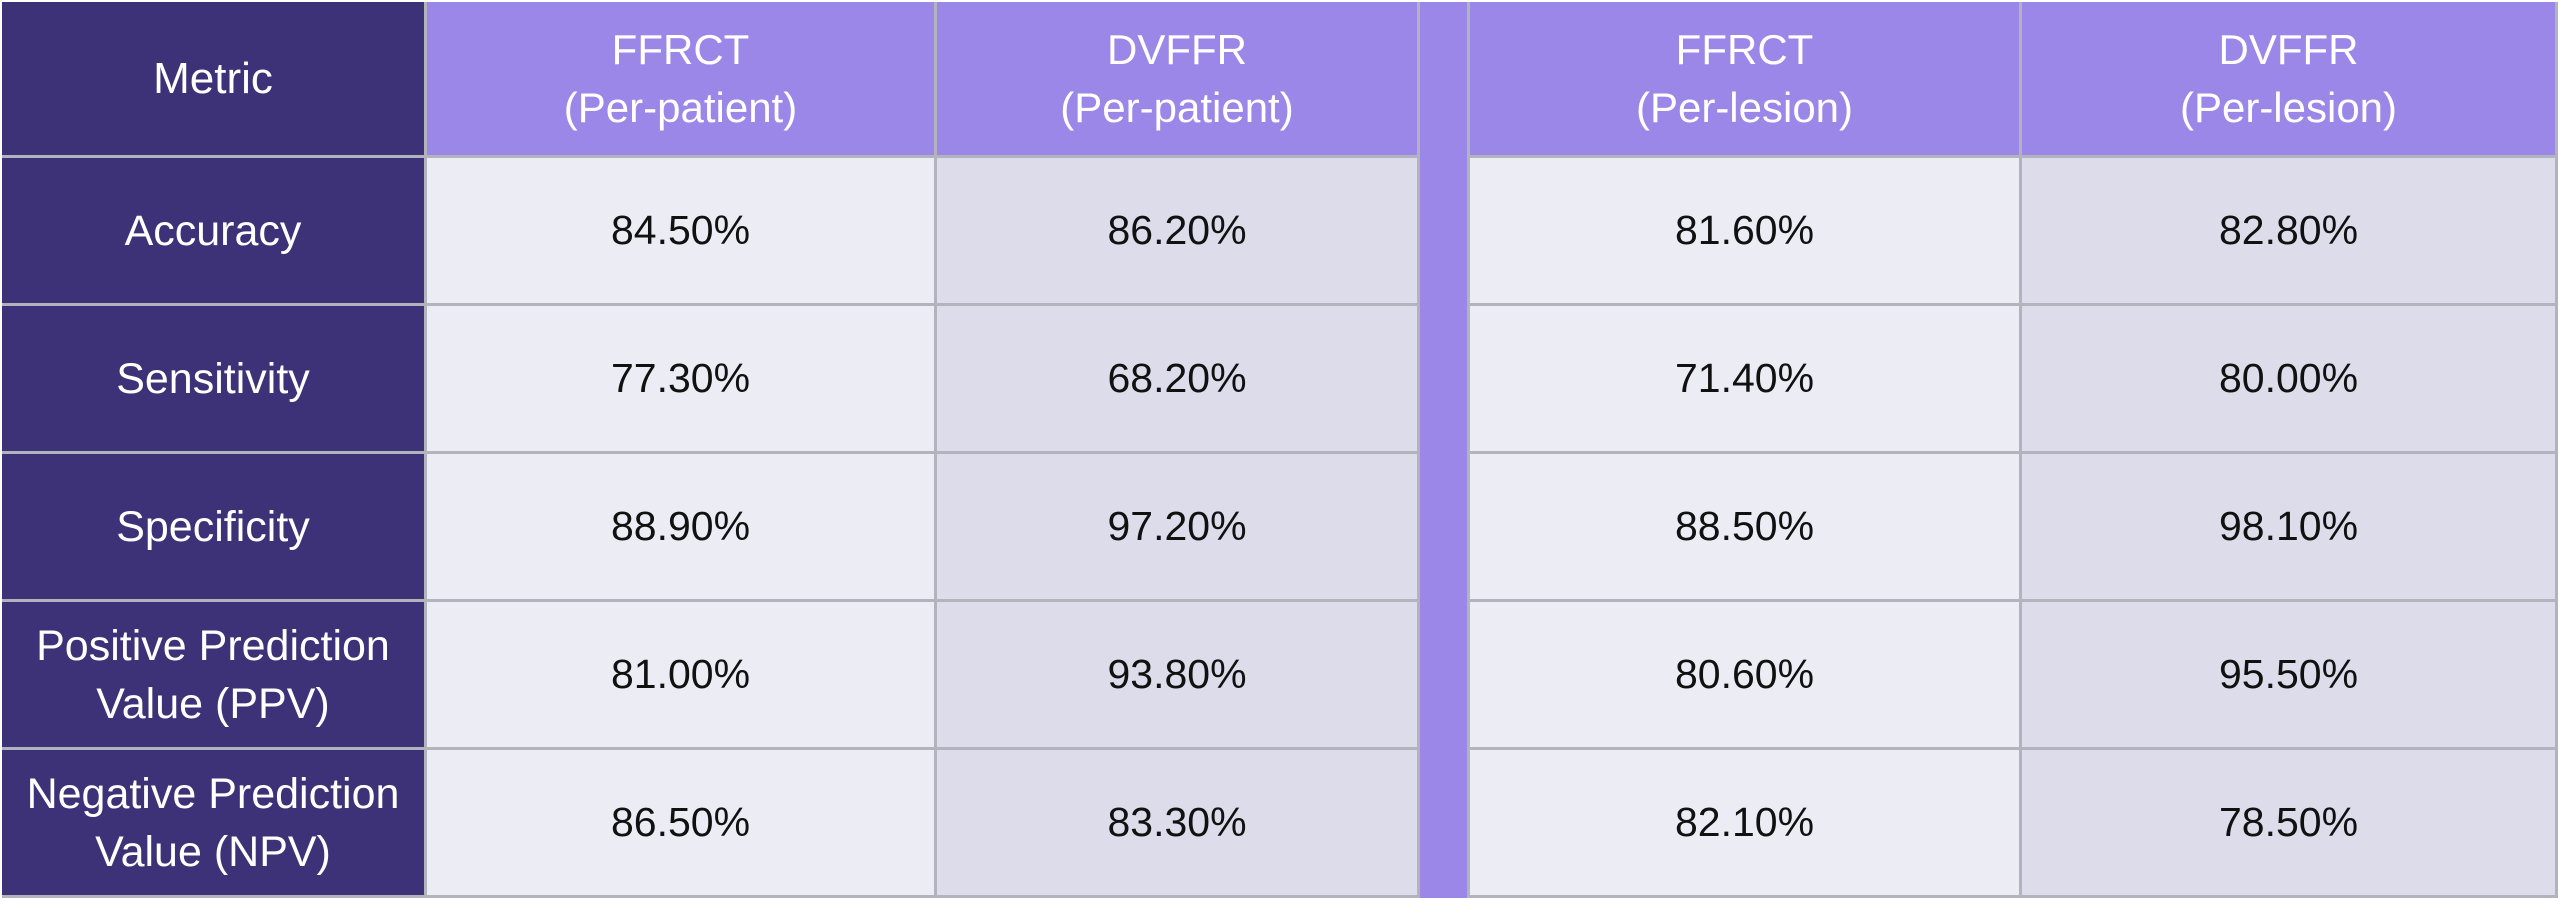 The image size is (2560, 919). I want to click on metric-label-line: Sensitivity, so click(213, 378).